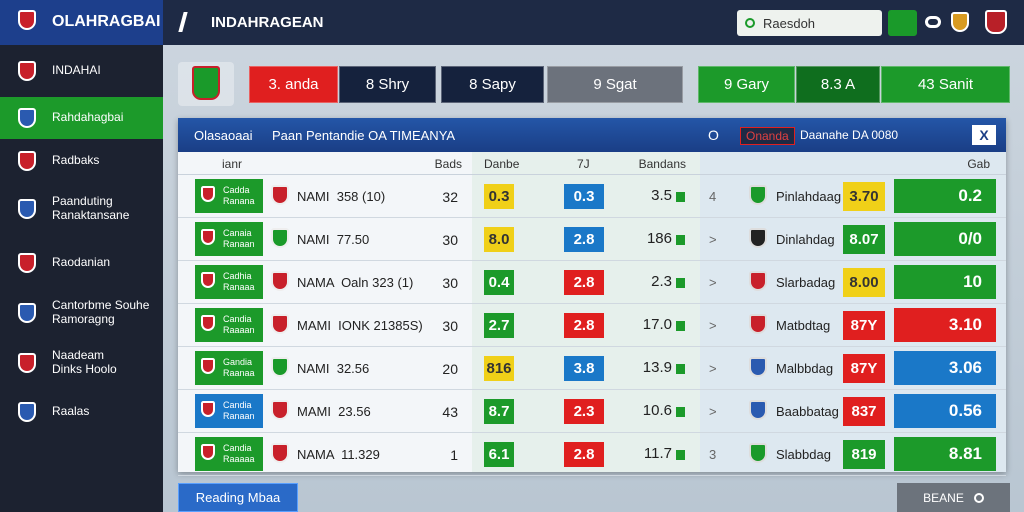 The height and width of the screenshot is (512, 1024). What do you see at coordinates (767, 136) in the screenshot?
I see `panel-badge: Onanda` at bounding box center [767, 136].